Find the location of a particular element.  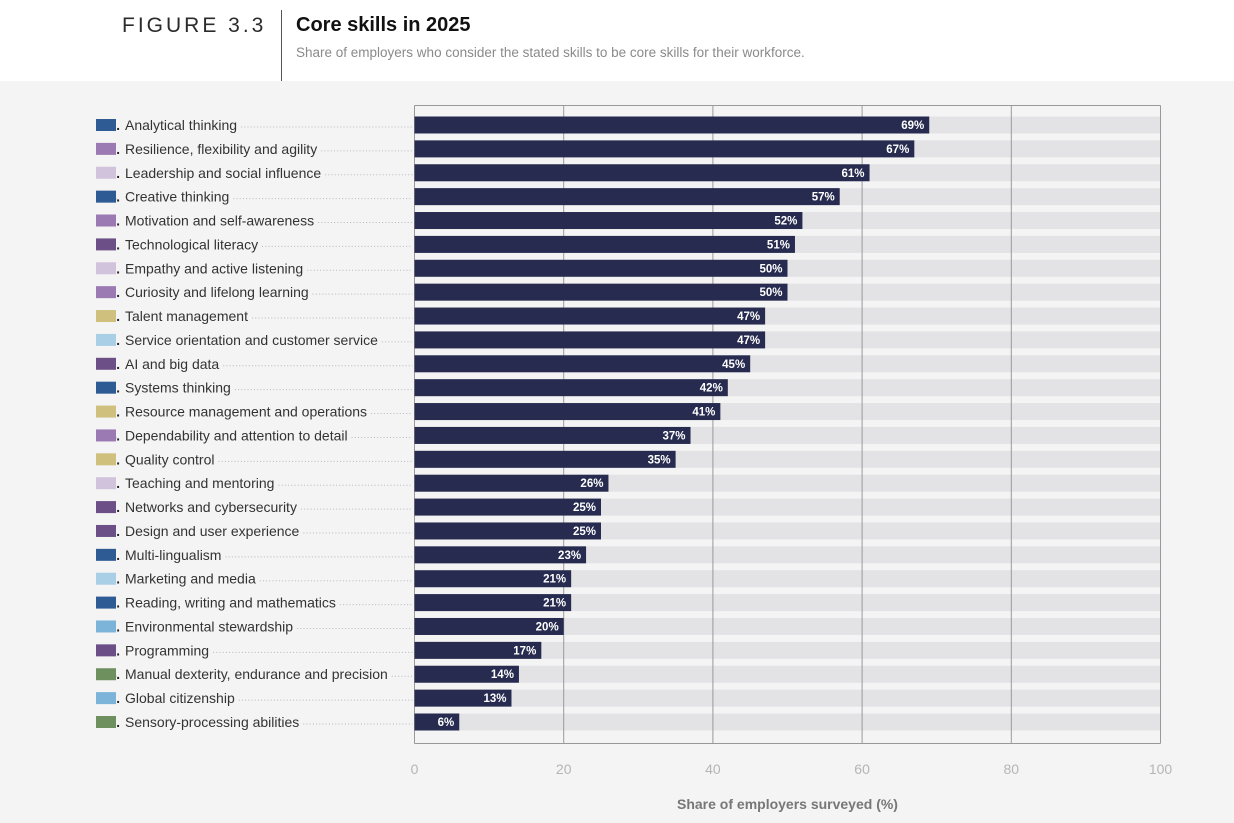

category-label: Resilience, flexibility and agility is located at coordinates (221, 149).